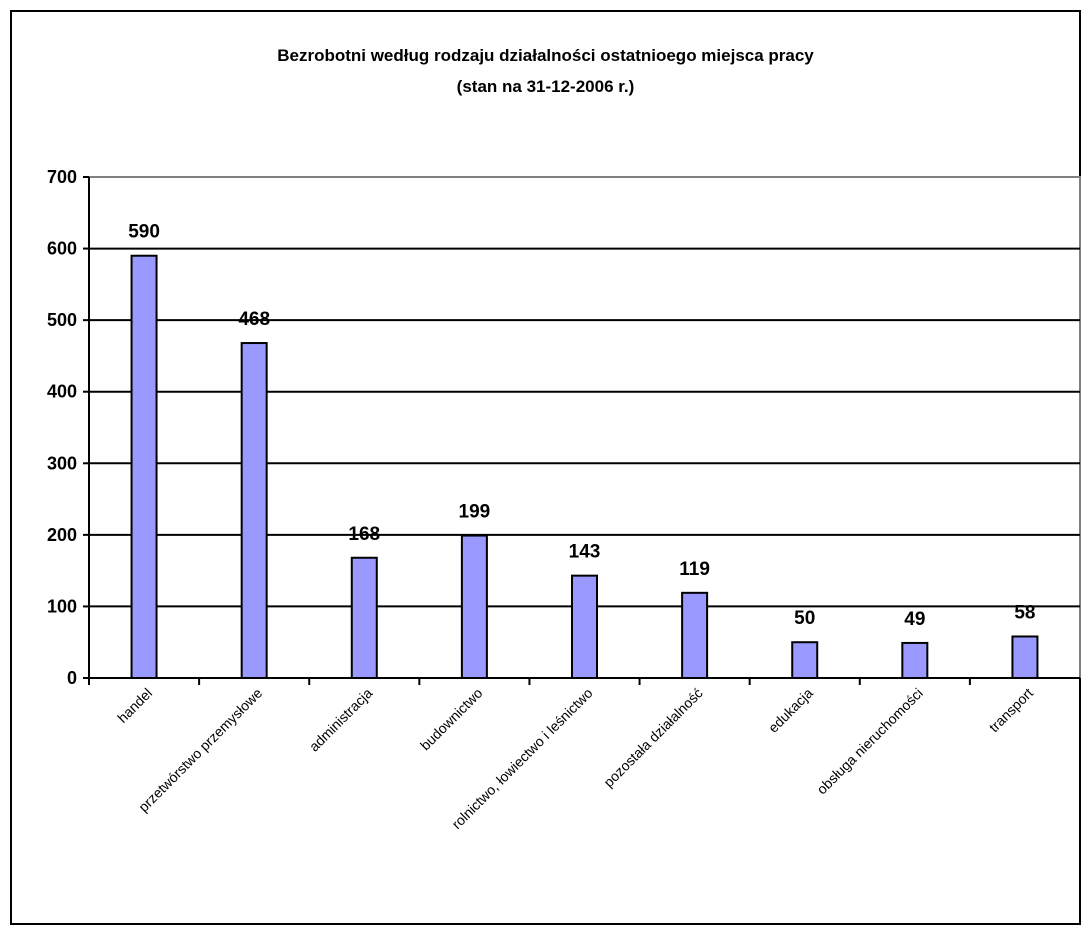 Image resolution: width=1091 pixels, height=933 pixels. I want to click on y-tick-label: 500, so click(62, 320).